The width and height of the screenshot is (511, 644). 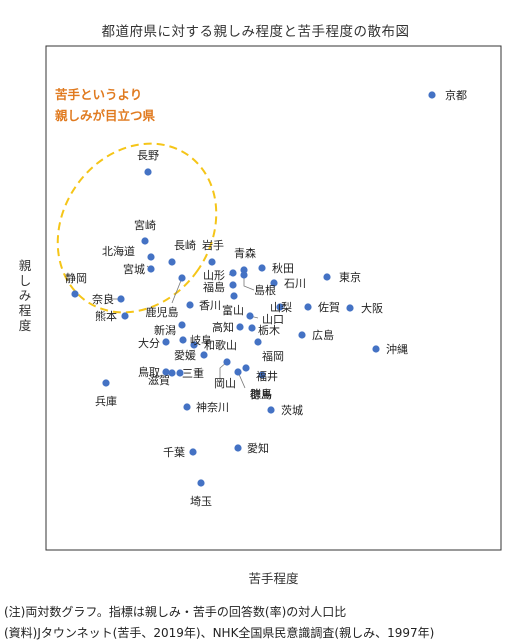 I want to click on y-axis-label: 親しみ程度, so click(x=25, y=295).